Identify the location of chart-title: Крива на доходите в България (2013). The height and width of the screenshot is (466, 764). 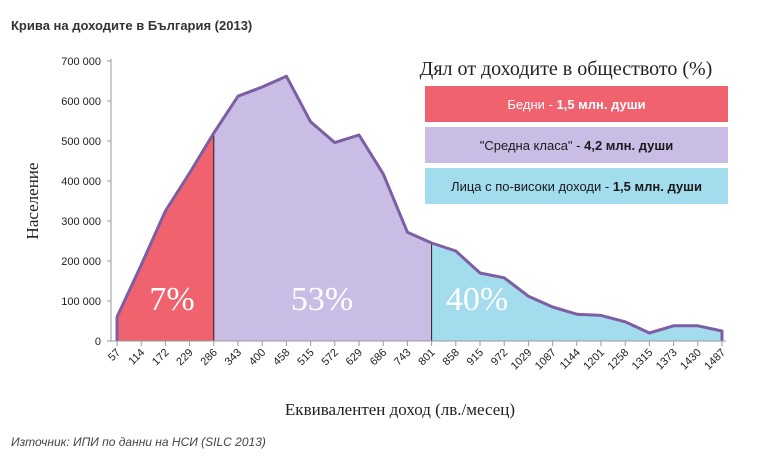
(132, 25).